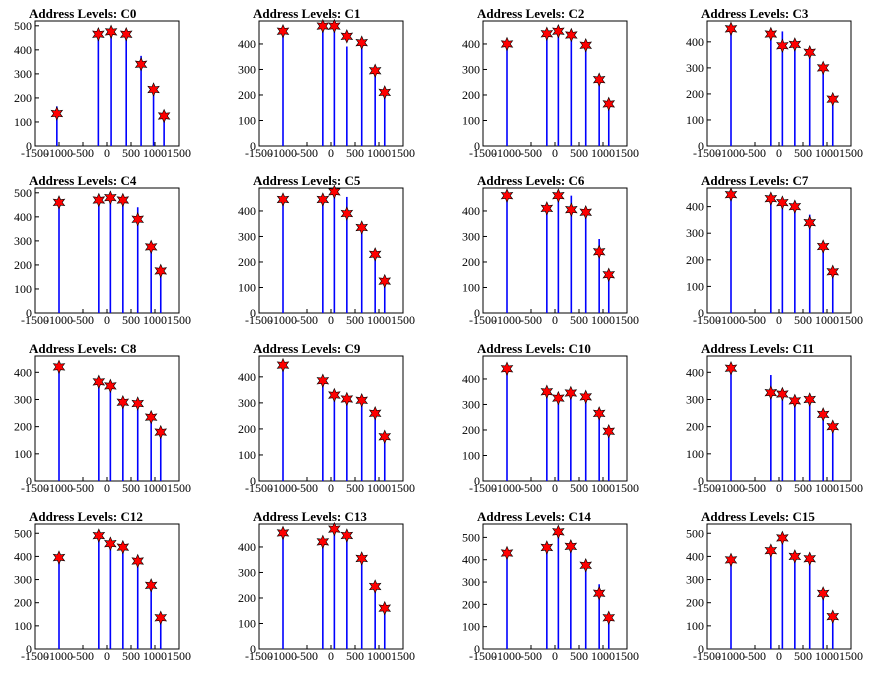 This screenshot has width=896, height=677. I want to click on subplot-title: Address Levels: C7, so click(755, 180).